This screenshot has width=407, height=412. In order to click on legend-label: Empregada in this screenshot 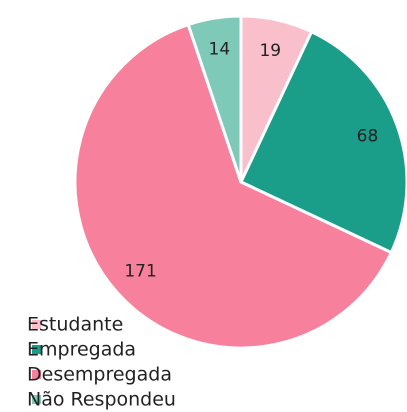, I will do `click(81, 350)`.